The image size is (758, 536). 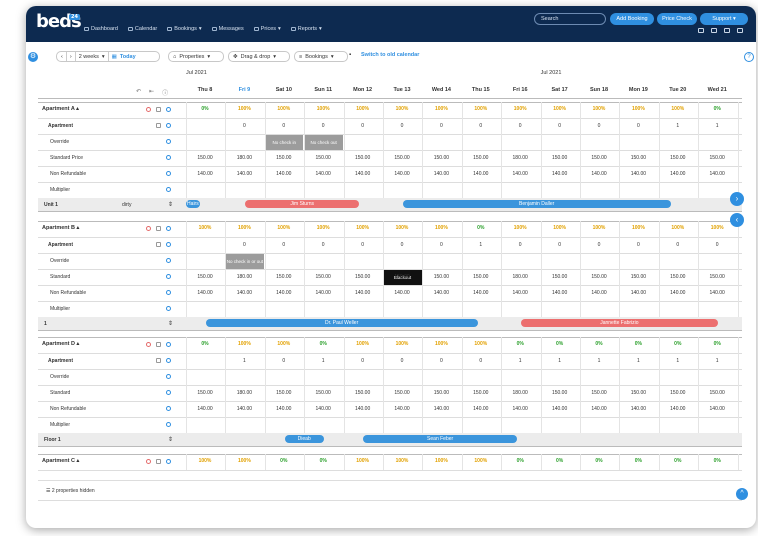 What do you see at coordinates (45, 324) in the screenshot?
I see `unit-label: 1` at bounding box center [45, 324].